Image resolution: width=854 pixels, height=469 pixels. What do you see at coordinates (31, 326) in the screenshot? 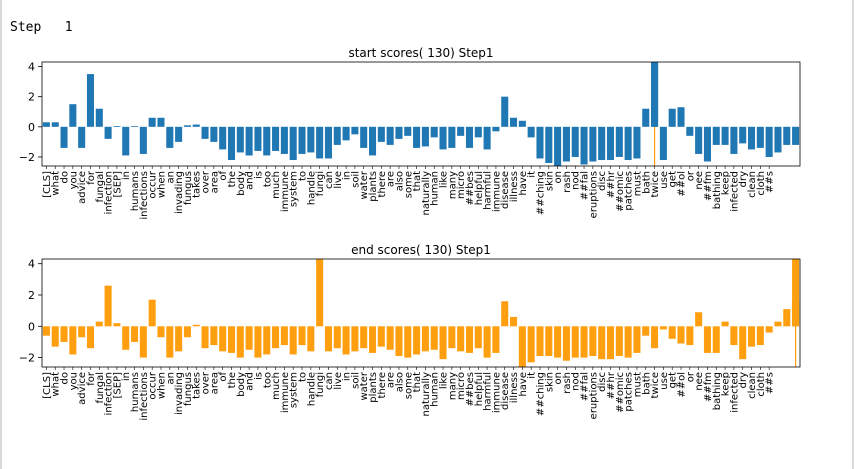
I see `end-ytick-label: 0` at bounding box center [31, 326].